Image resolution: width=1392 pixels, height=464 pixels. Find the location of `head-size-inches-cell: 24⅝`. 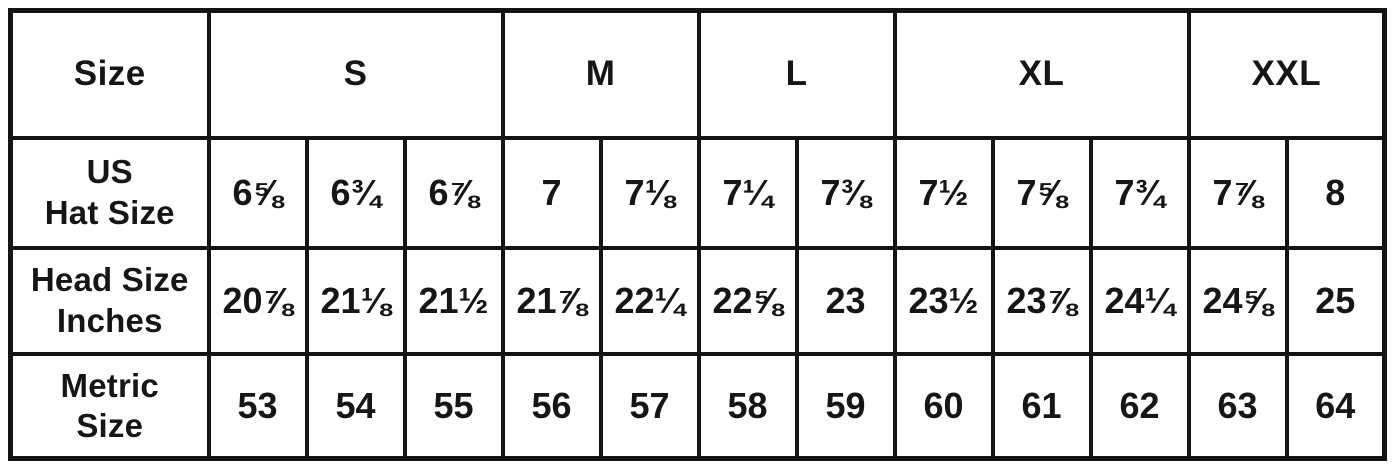

head-size-inches-cell: 24⅝ is located at coordinates (1237, 300).